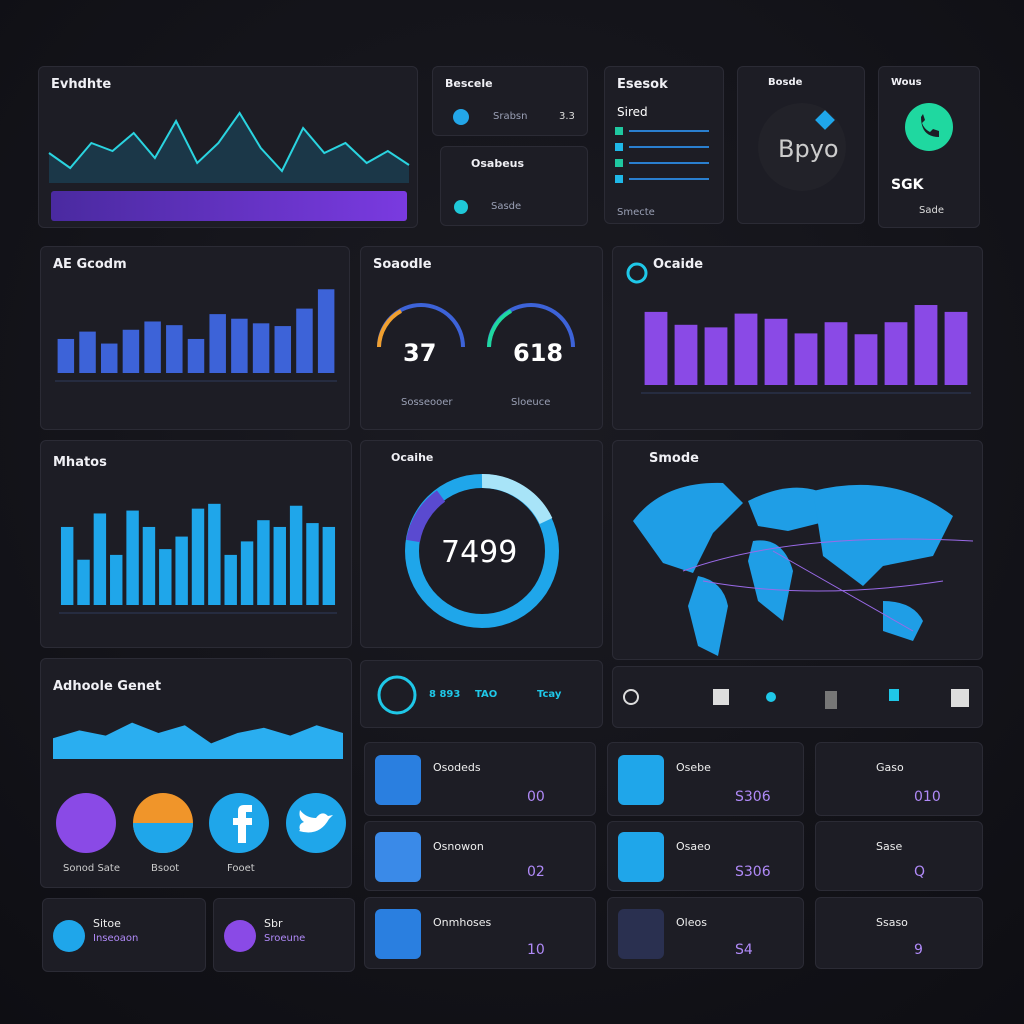 The height and width of the screenshot is (1024, 1024). Describe the element at coordinates (899, 856) in the screenshot. I see `card: Sase Q` at that location.